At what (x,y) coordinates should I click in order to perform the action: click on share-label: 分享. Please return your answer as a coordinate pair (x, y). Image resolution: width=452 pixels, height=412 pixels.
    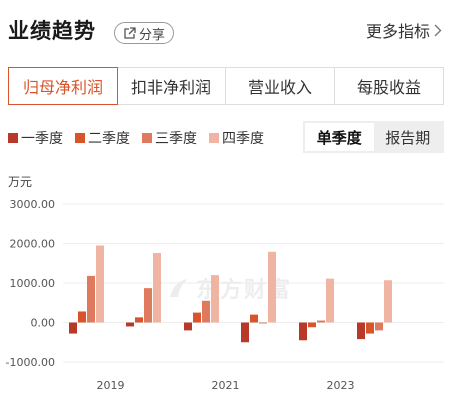
    Looking at the image, I should click on (151, 35).